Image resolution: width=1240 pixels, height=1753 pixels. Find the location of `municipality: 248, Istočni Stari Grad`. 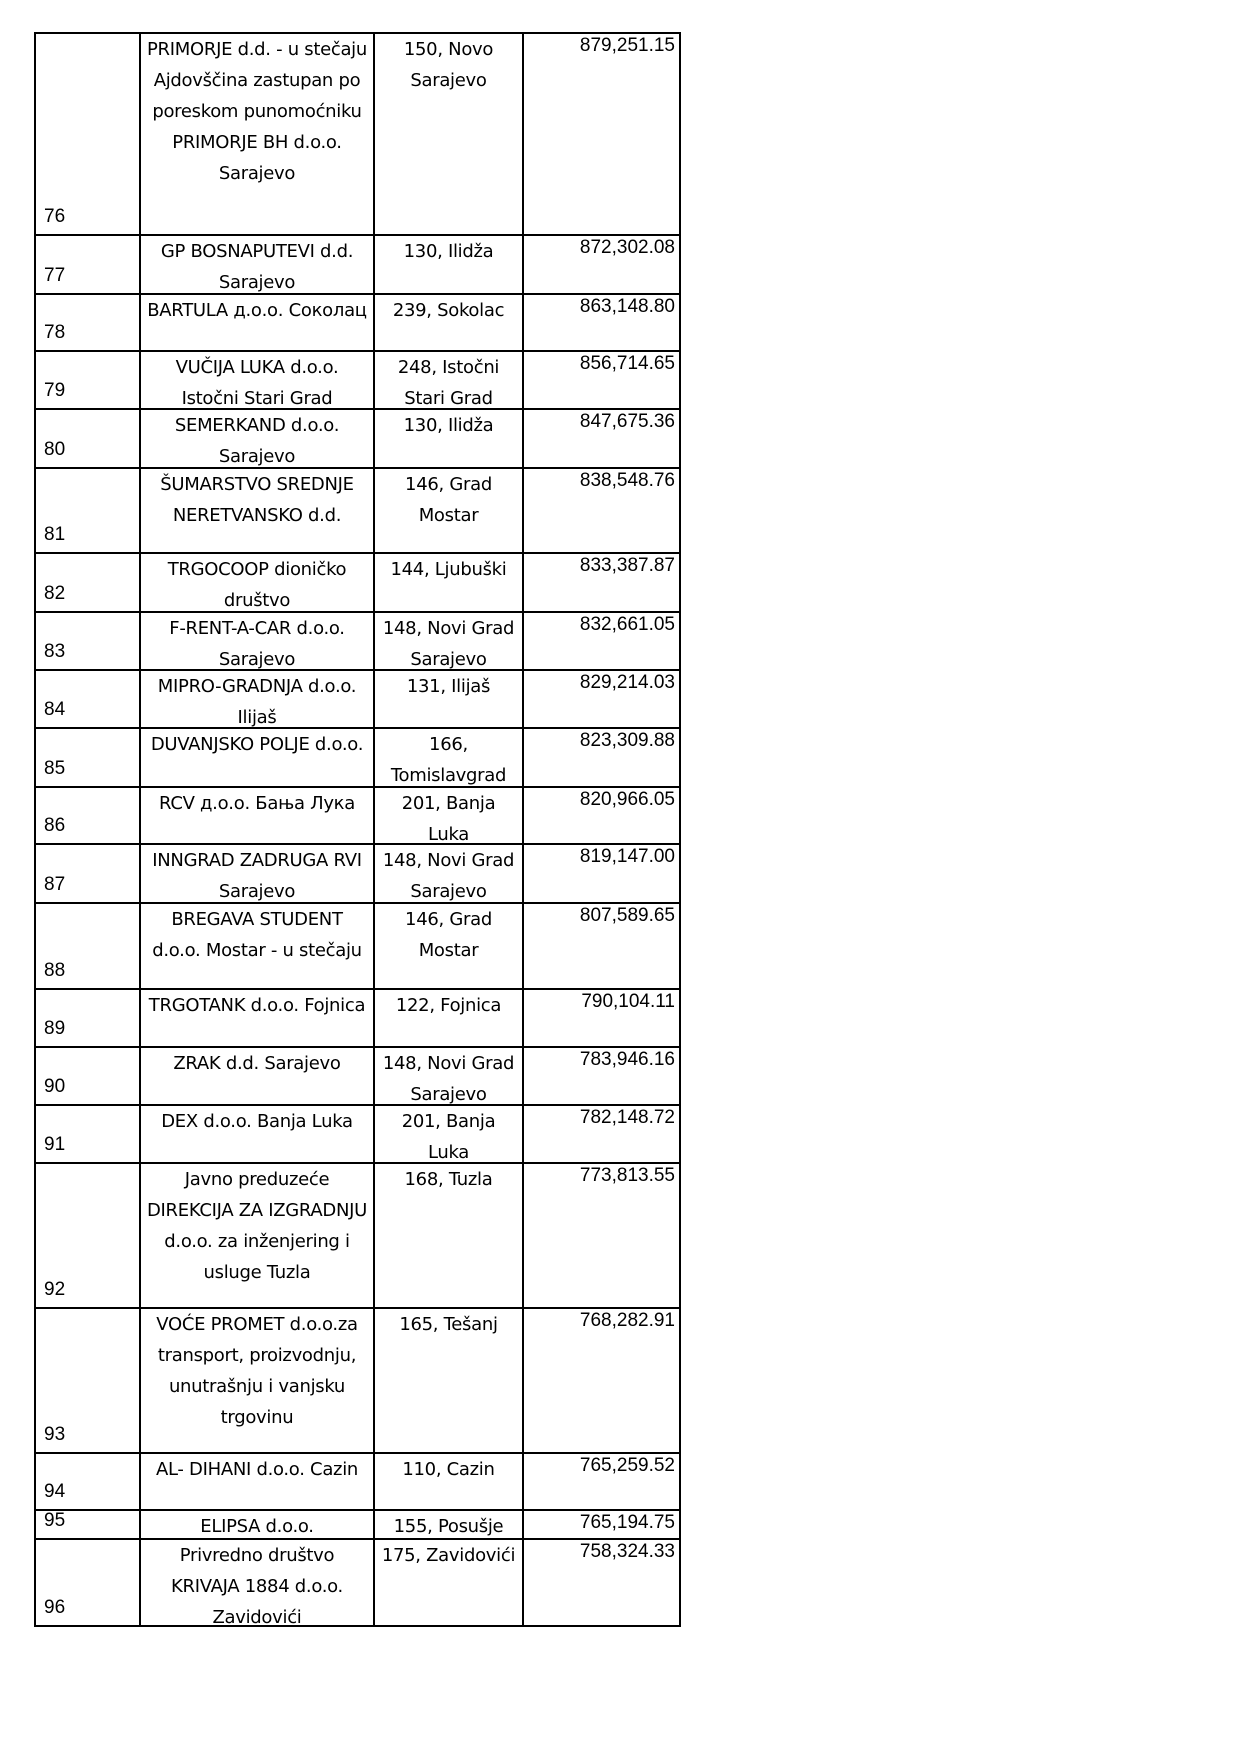

municipality: 248, Istočni Stari Grad is located at coordinates (449, 381).